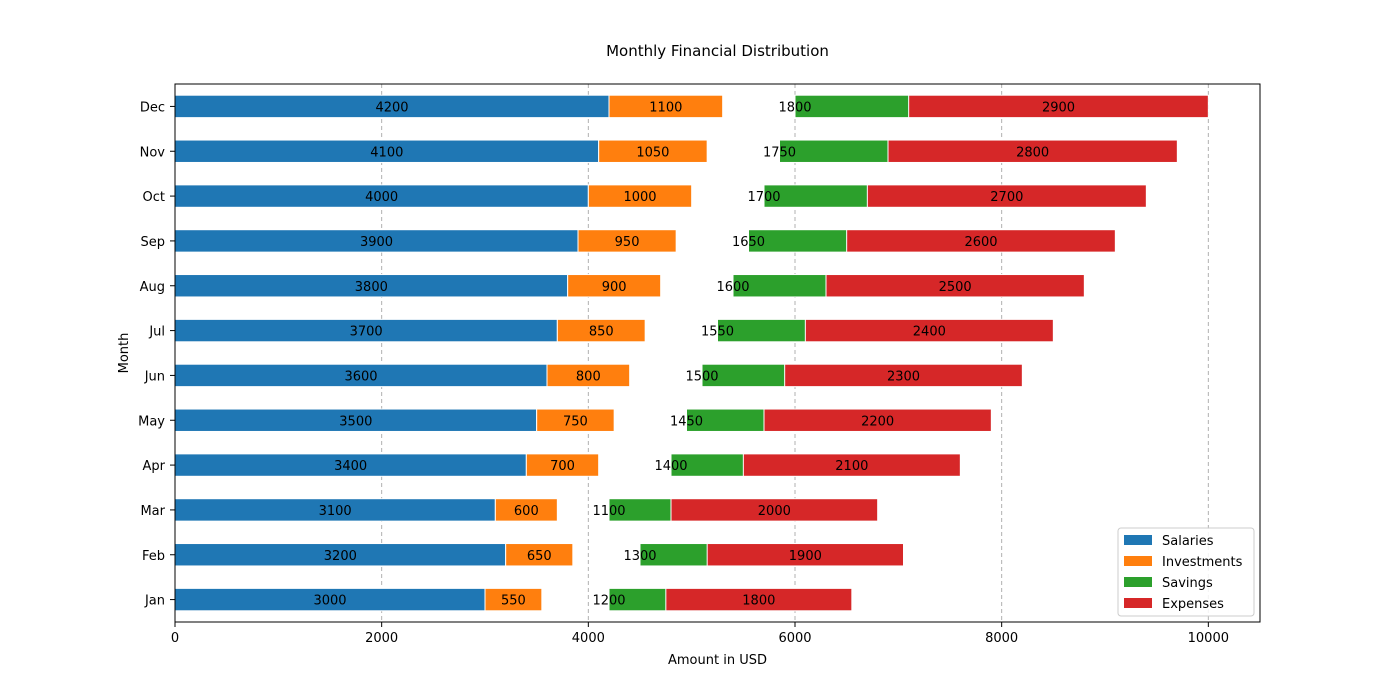  I want to click on bar-label-investments: 750, so click(575, 421).